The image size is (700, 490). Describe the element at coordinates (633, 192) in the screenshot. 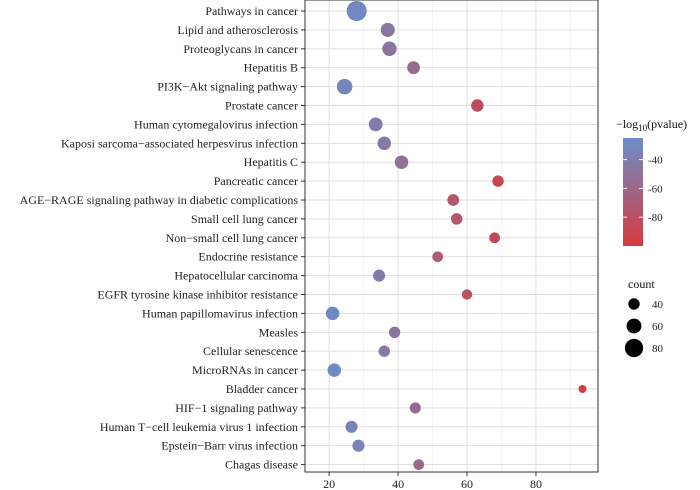

I see `color-legend-bar` at that location.